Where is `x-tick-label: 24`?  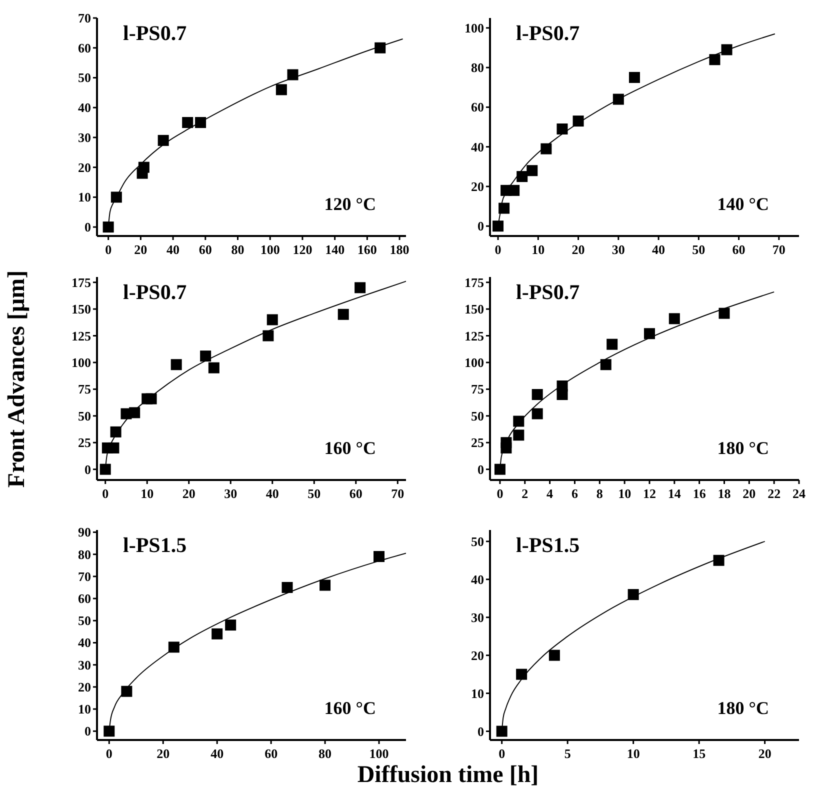 x-tick-label: 24 is located at coordinates (799, 493).